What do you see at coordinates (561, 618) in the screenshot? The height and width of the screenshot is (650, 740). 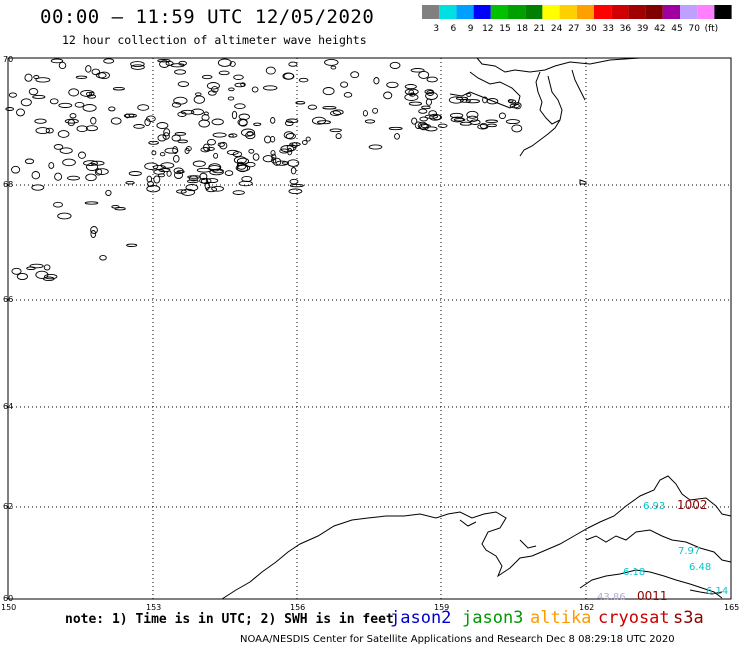 I see `legend-altika: altika` at bounding box center [561, 618].